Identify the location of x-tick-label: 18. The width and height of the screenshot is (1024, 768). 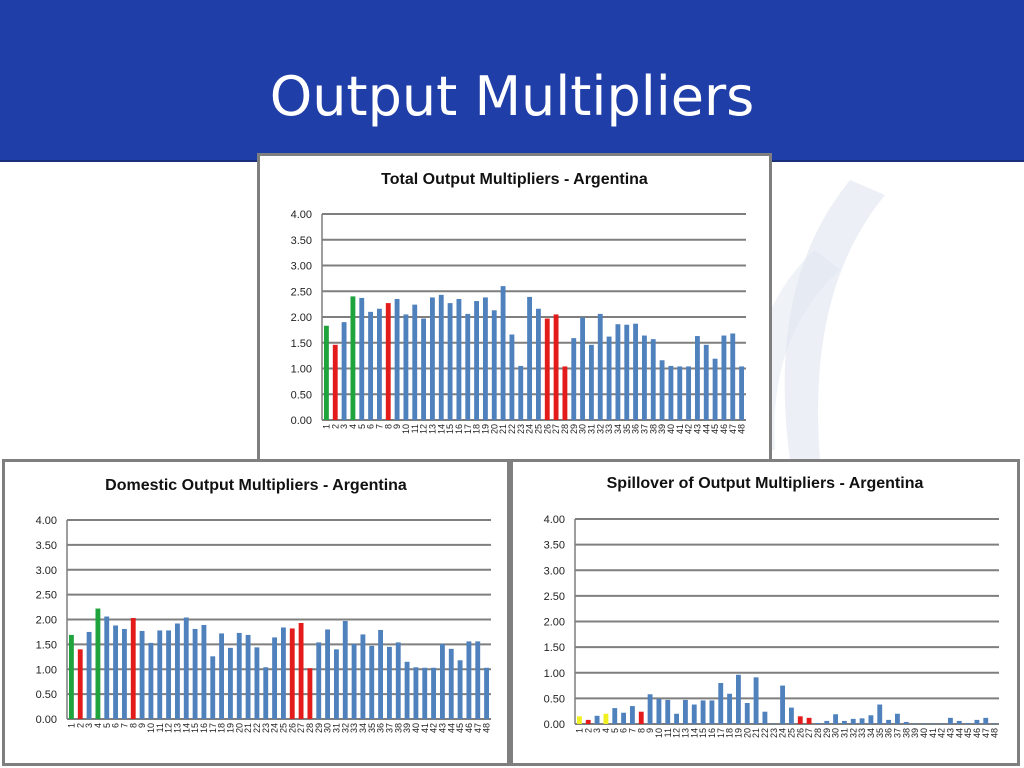
(222, 728).